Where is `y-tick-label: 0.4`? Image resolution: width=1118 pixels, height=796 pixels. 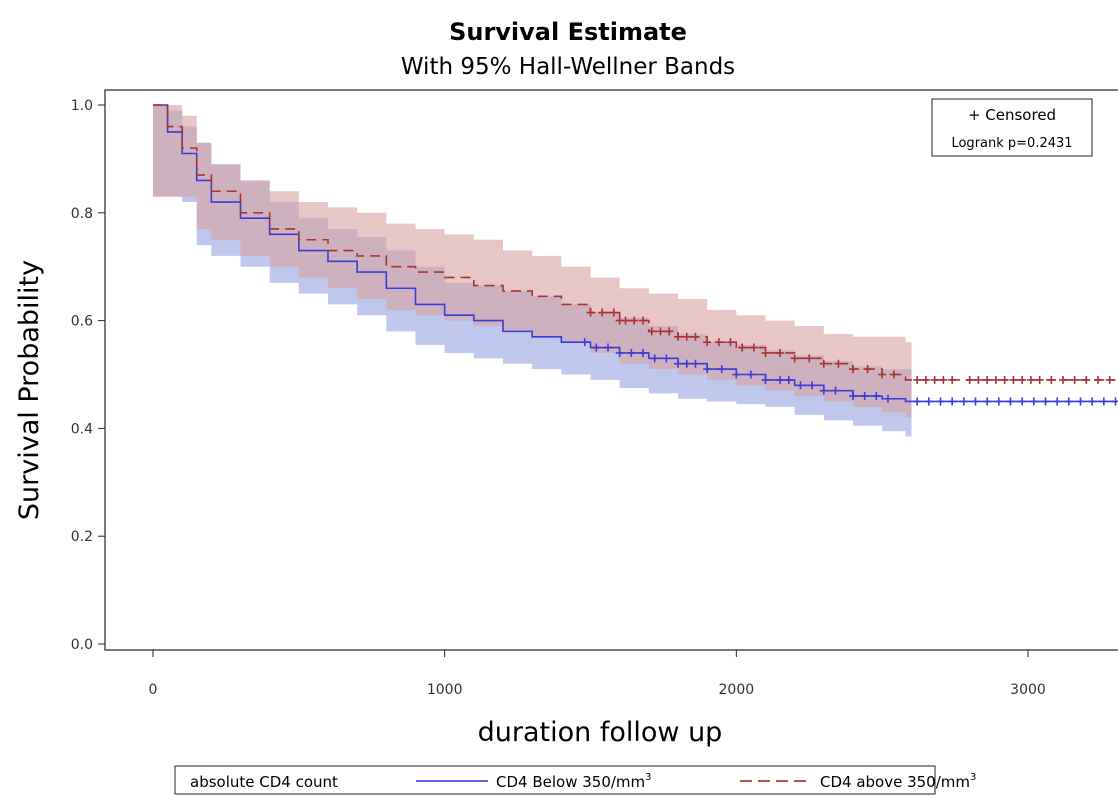 y-tick-label: 0.4 is located at coordinates (82, 429).